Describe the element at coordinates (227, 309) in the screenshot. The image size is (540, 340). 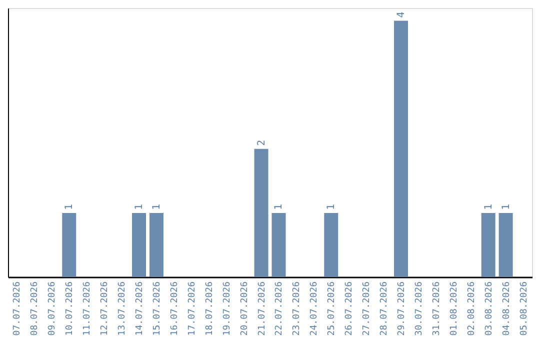
I see `x-tick-label: 19.07.2026` at that location.